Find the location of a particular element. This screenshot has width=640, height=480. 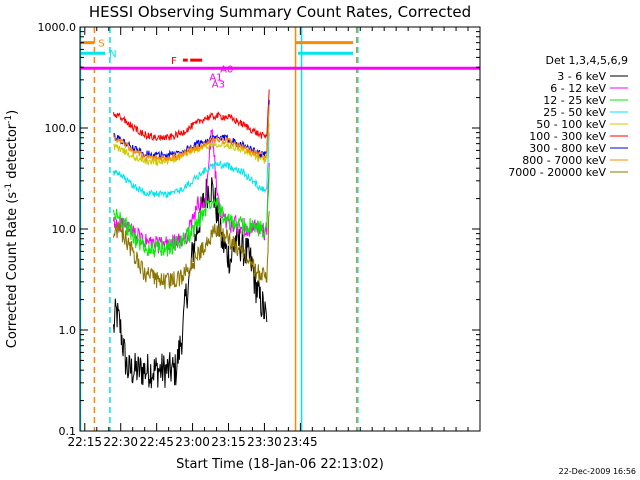

legend-entry-label: 25 - 50 keV is located at coordinates (574, 112).